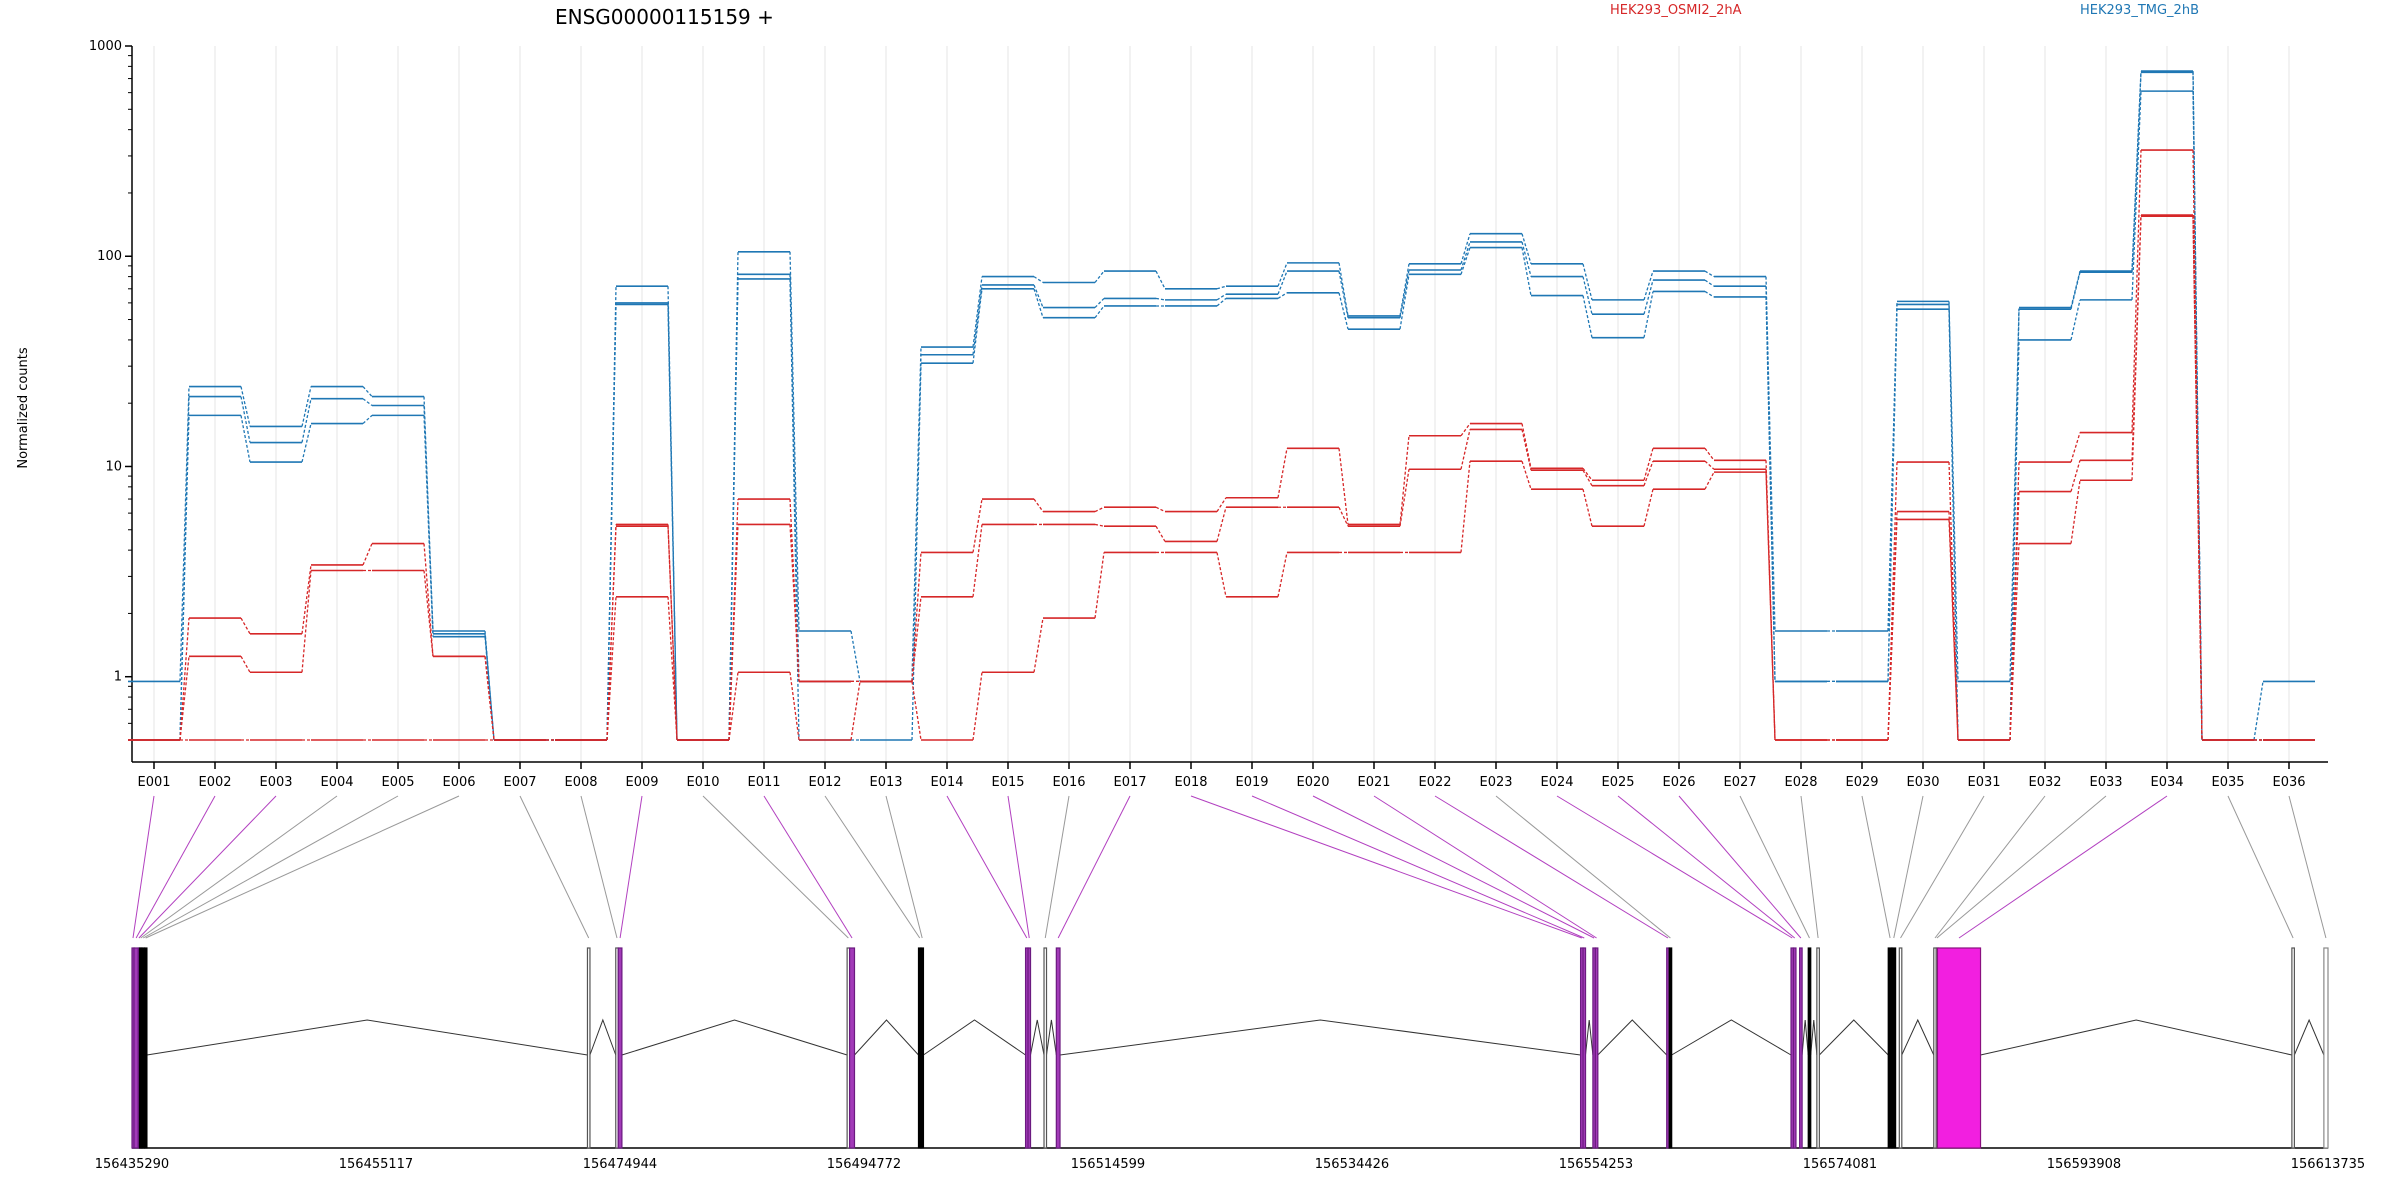  What do you see at coordinates (620, 1164) in the screenshot?
I see `gene-coordinate-label: 156474944` at bounding box center [620, 1164].